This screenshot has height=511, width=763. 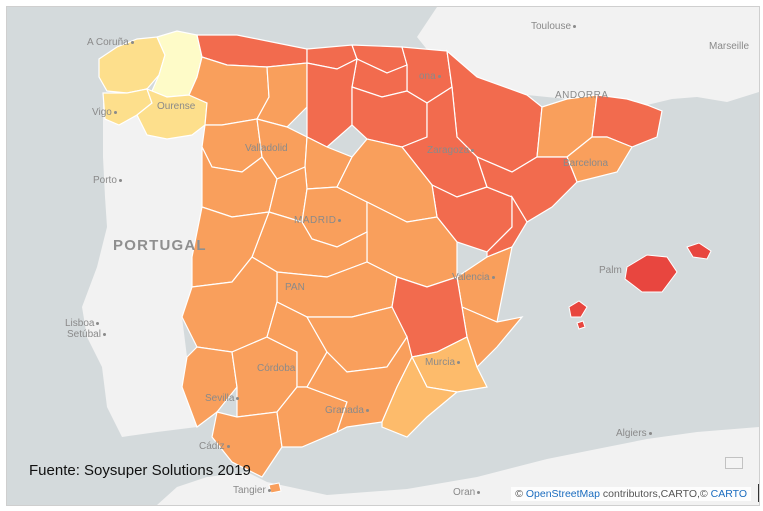 What do you see at coordinates (588, 56) in the screenshot?
I see `land-france` at bounding box center [588, 56].